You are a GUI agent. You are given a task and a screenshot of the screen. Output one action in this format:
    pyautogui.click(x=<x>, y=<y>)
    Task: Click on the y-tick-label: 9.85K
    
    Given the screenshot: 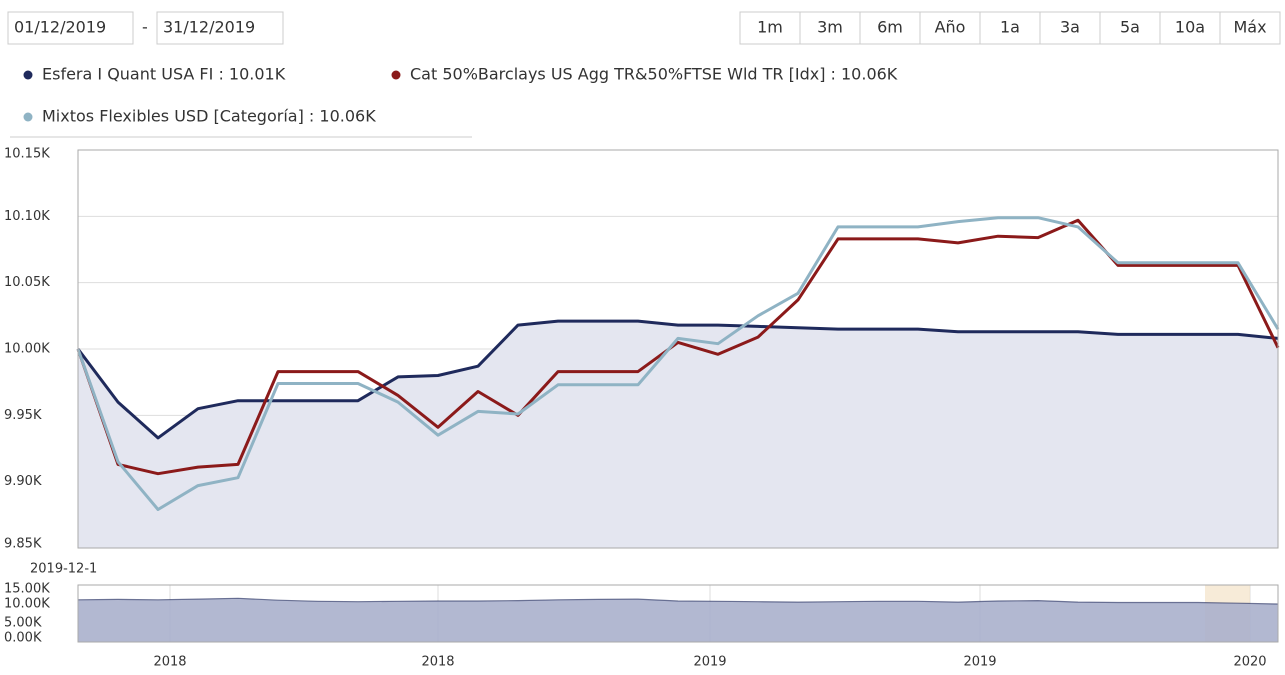 What is the action you would take?
    pyautogui.click(x=23, y=544)
    